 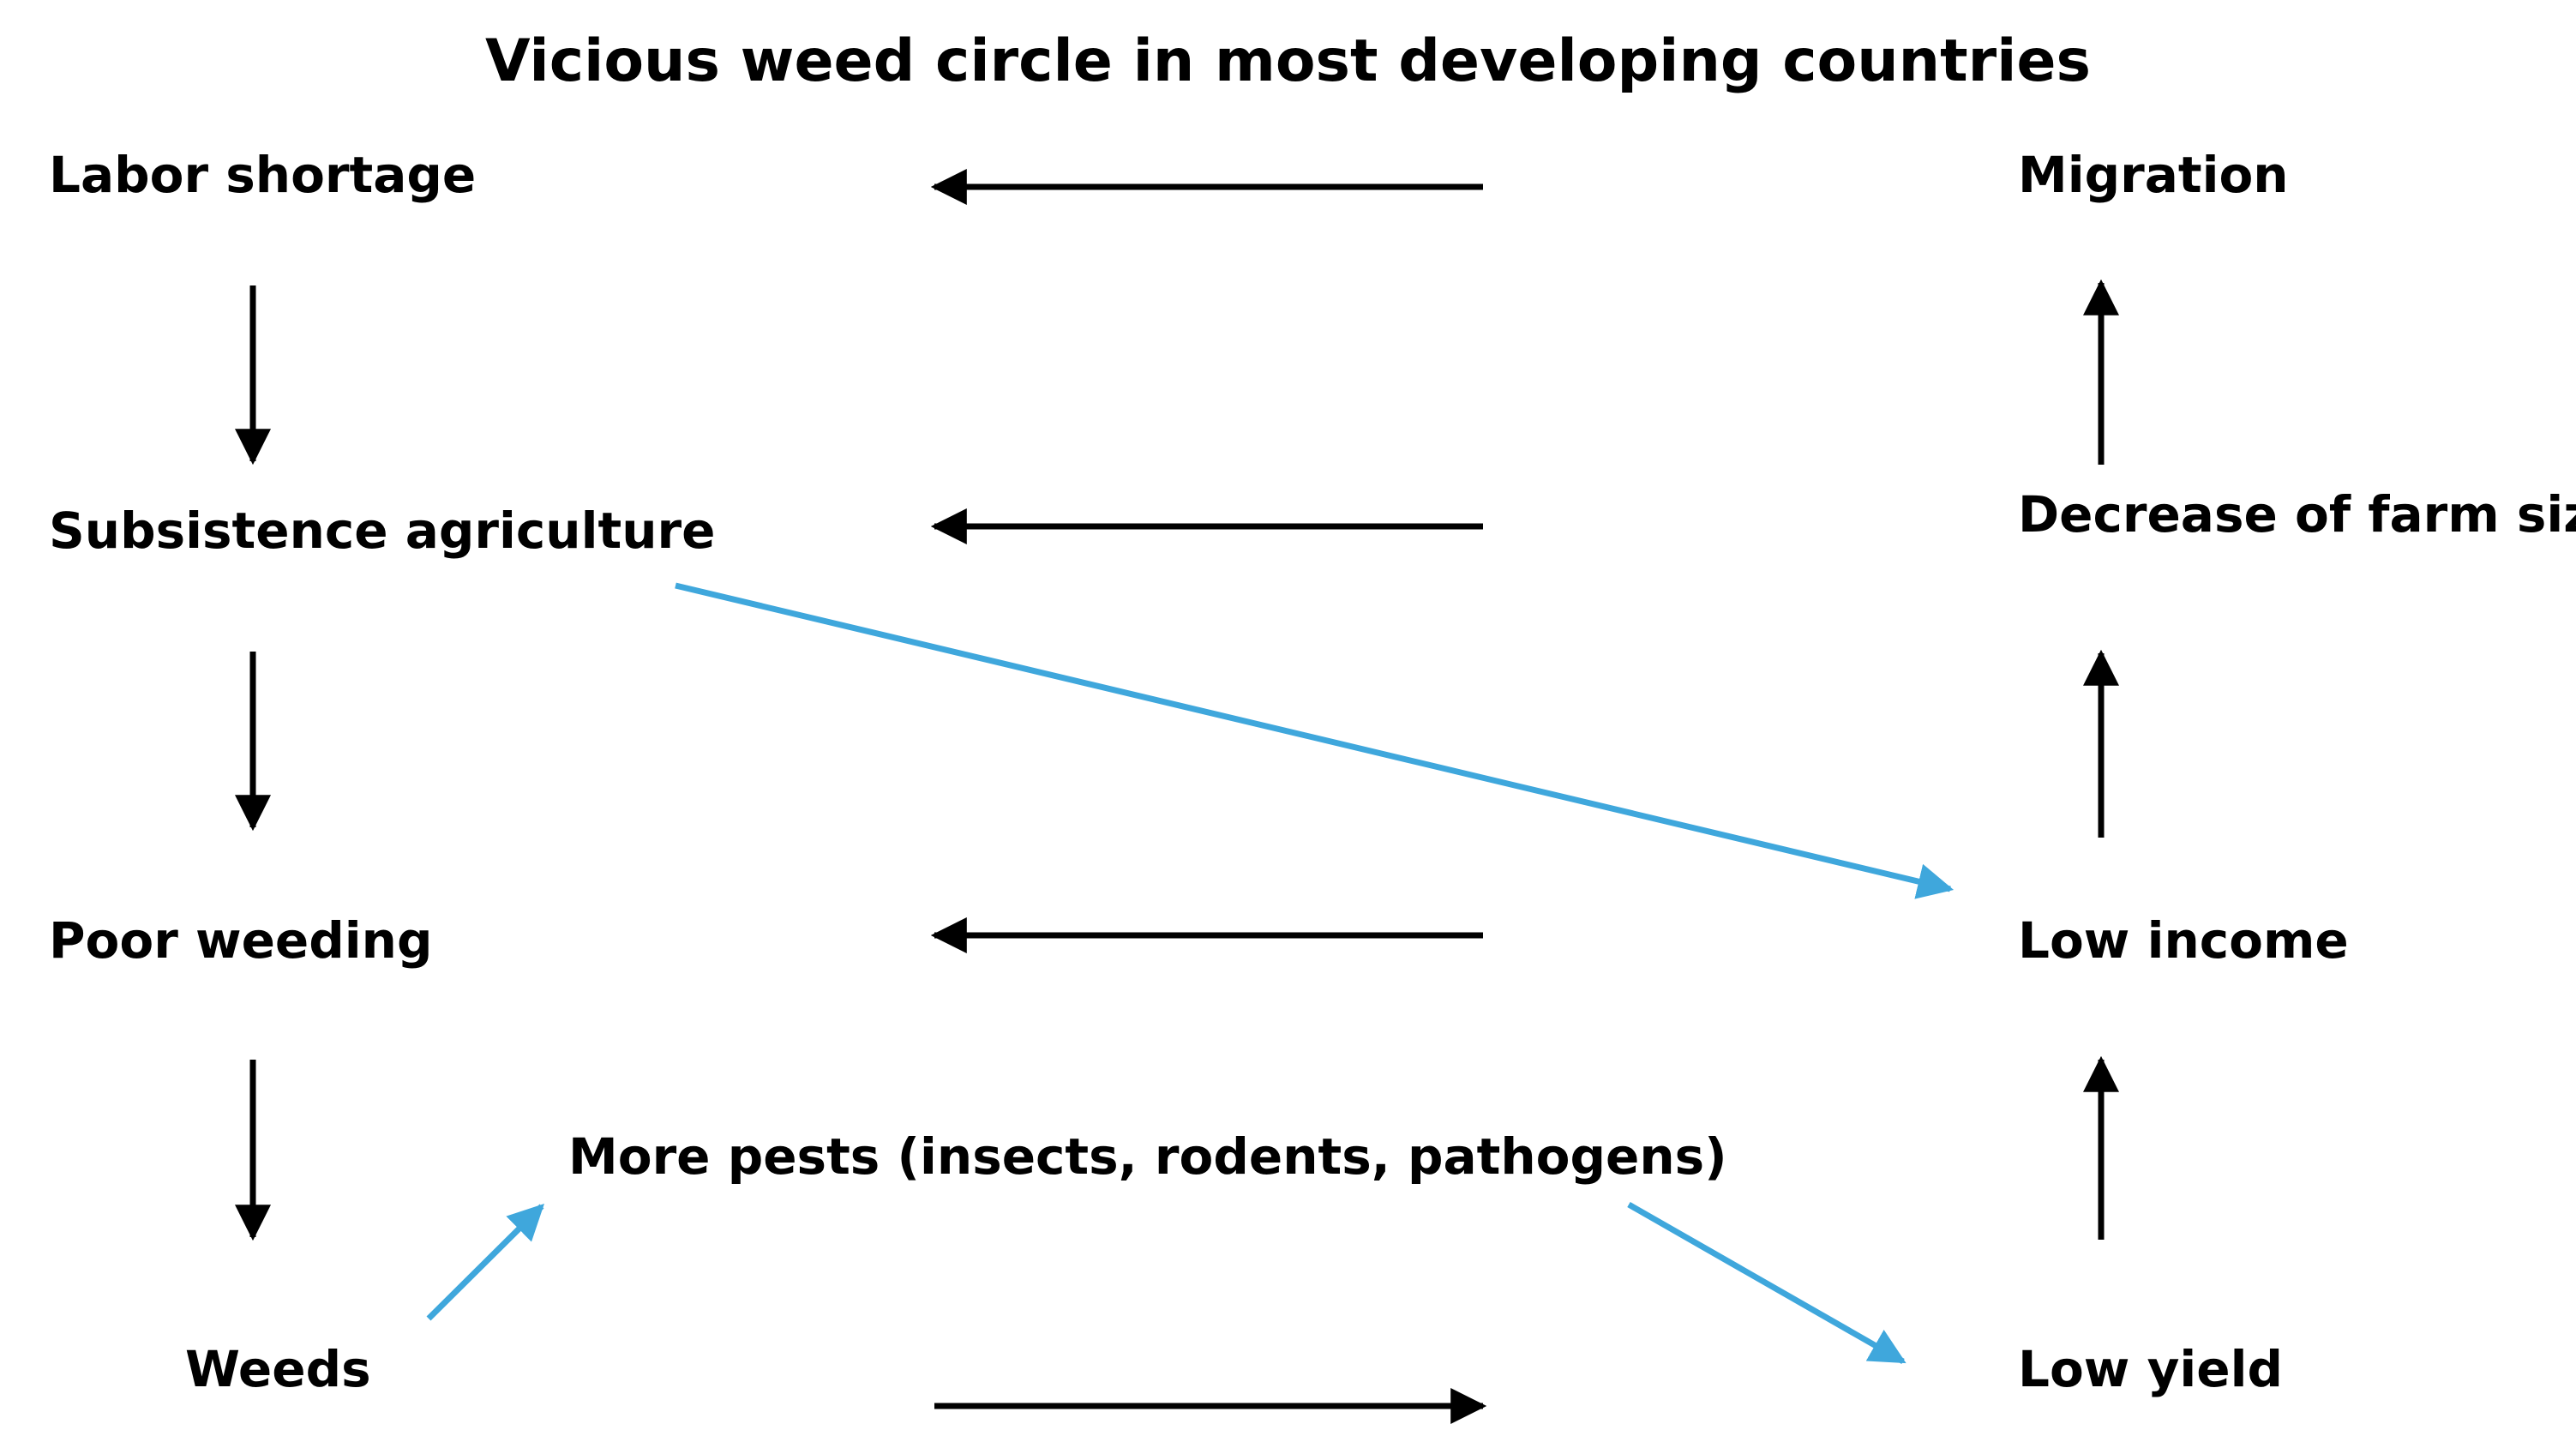 I want to click on node-decrease-farm-size: Decrease of farm size, so click(x=2297, y=514).